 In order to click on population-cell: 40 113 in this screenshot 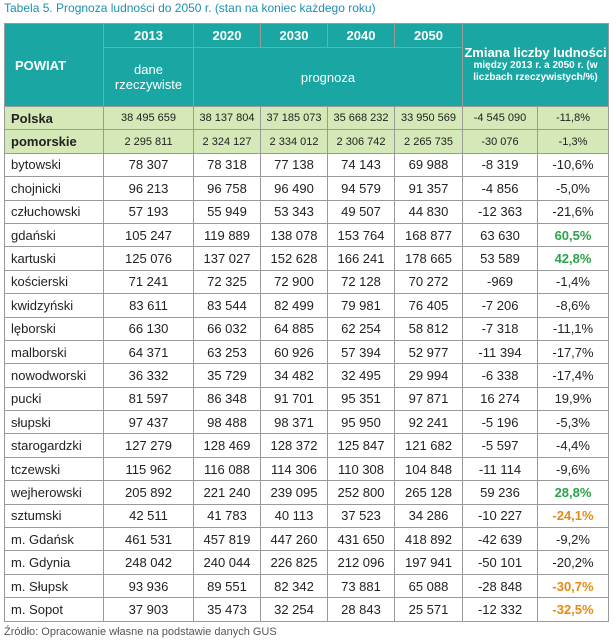, I will do `click(294, 516)`.